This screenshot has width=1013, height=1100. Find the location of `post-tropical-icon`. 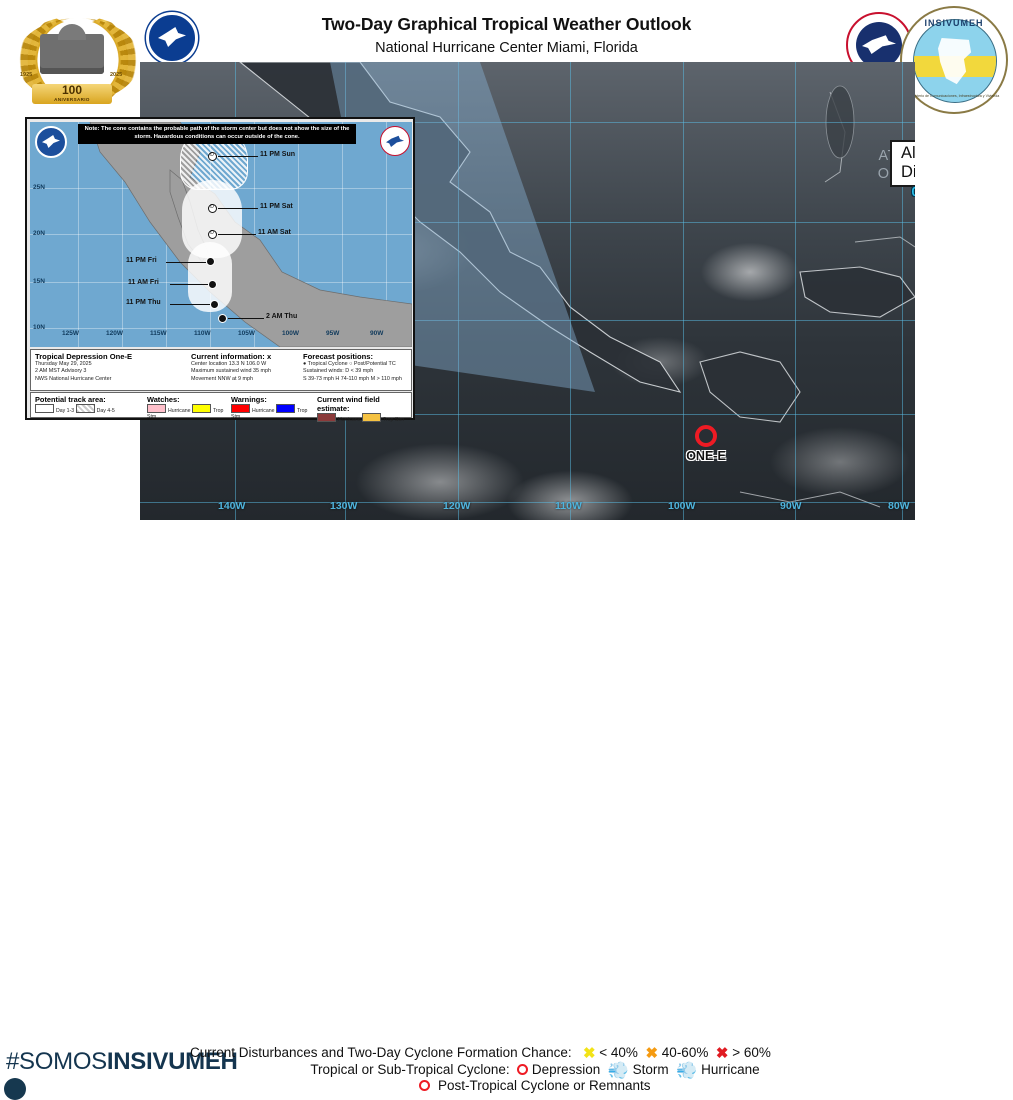

post-tropical-icon is located at coordinates (425, 1085).